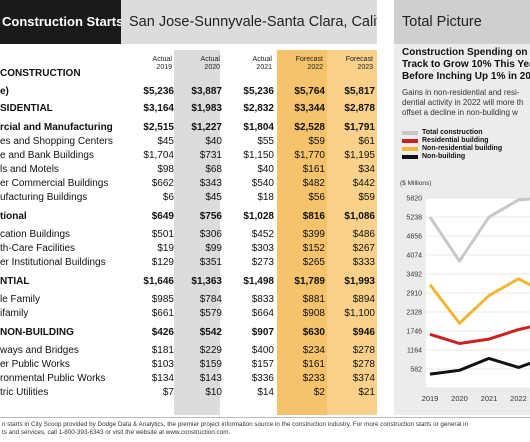  I want to click on row-value: $486, so click(363, 234).